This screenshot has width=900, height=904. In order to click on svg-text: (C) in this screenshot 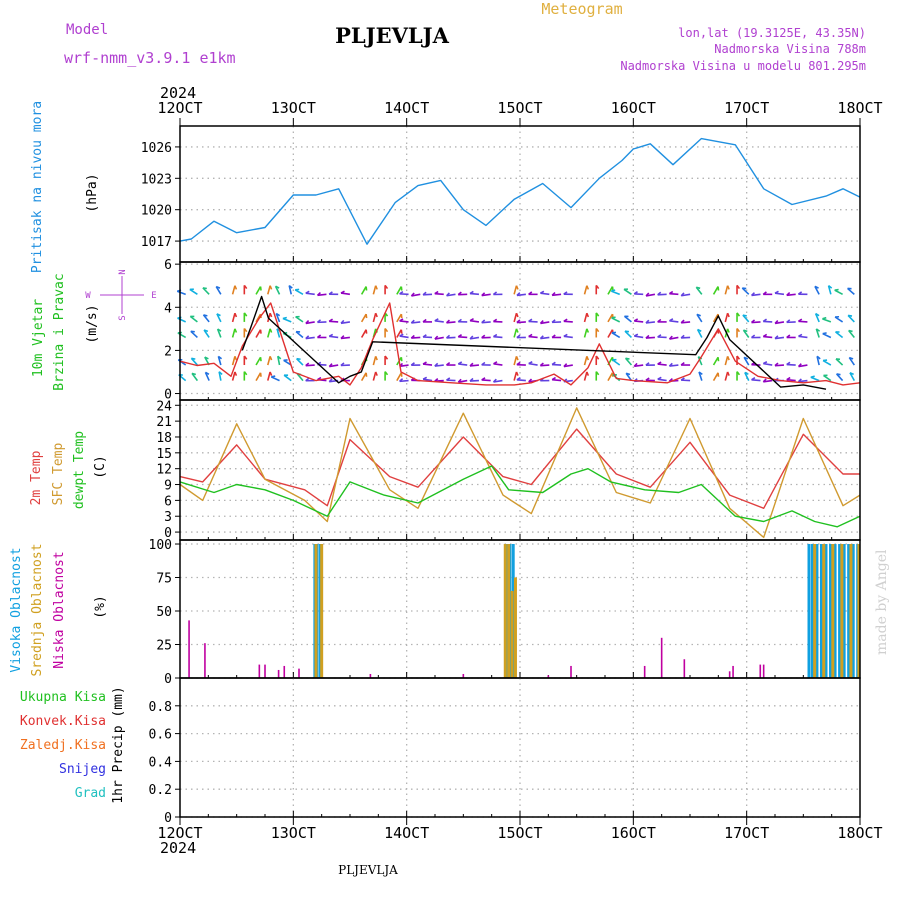, I will do `click(100, 466)`.